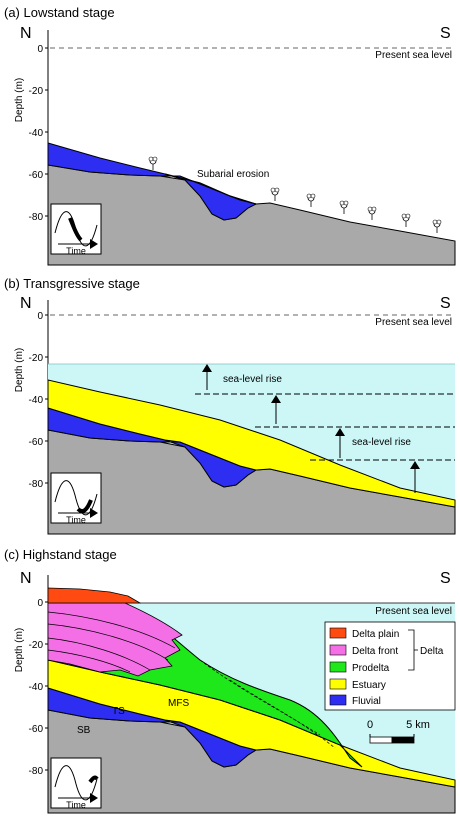 The width and height of the screenshot is (460, 822). Describe the element at coordinates (118, 711) in the screenshot. I see `ts-label: TS` at that location.